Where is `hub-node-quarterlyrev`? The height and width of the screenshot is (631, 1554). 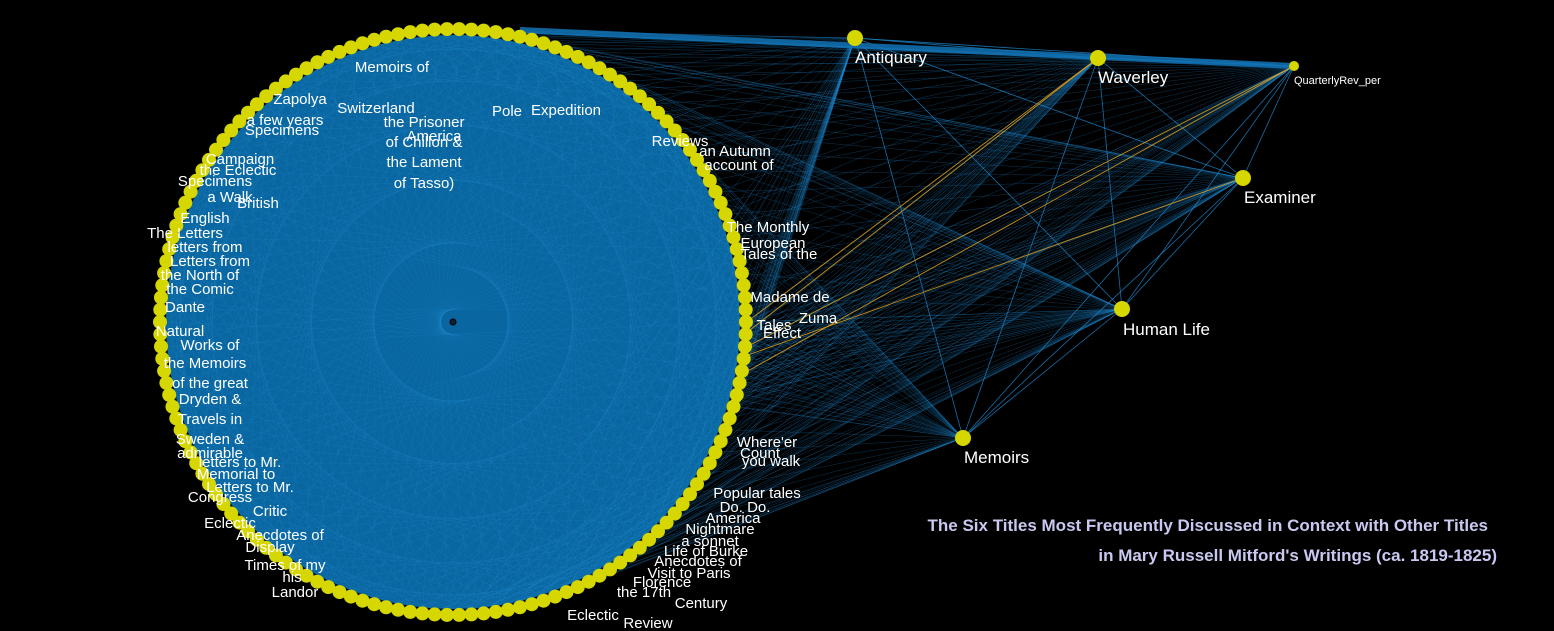 hub-node-quarterlyrev is located at coordinates (1294, 66).